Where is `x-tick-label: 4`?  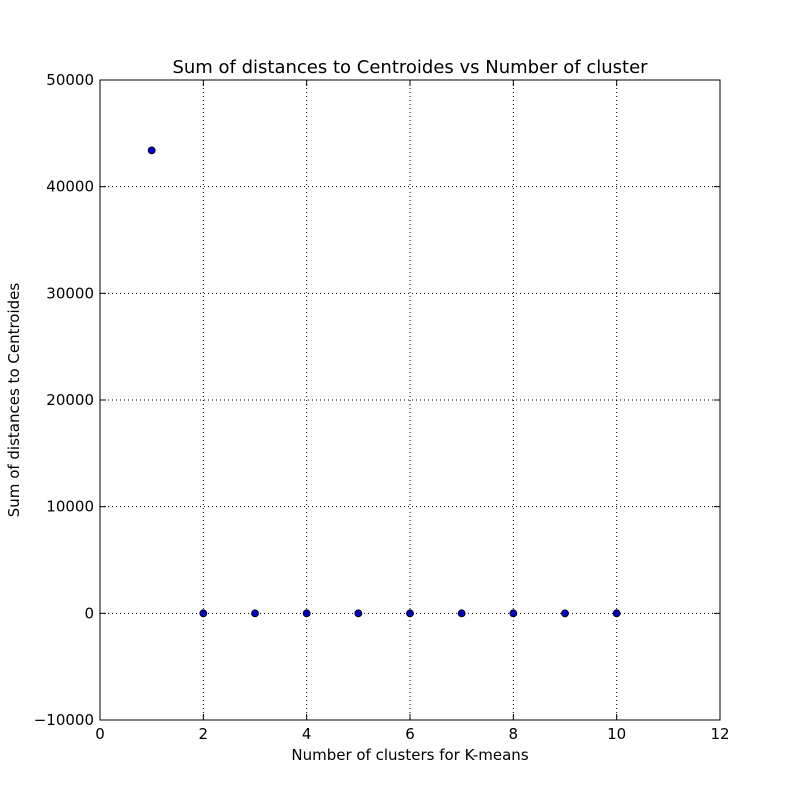
x-tick-label: 4 is located at coordinates (307, 734).